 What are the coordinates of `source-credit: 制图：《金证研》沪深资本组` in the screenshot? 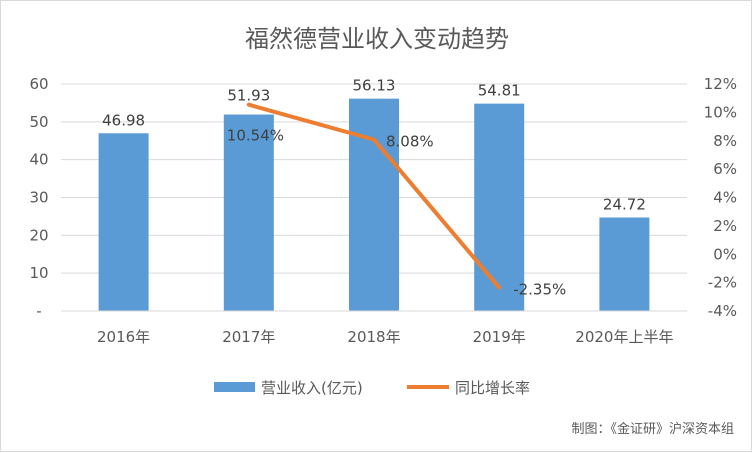 It's located at (652, 429).